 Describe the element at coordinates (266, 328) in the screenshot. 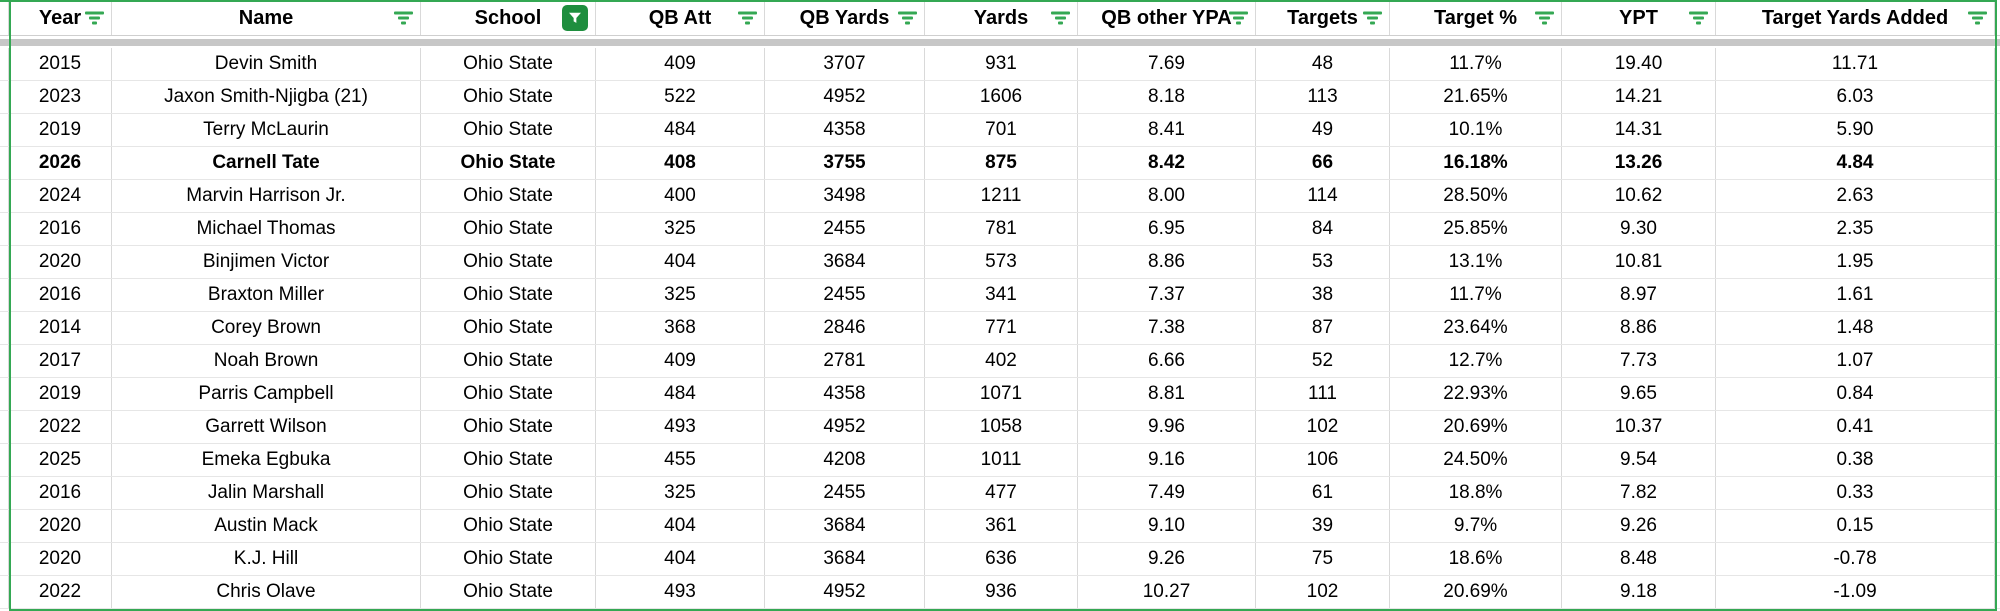

I see `cell-name: Corey Brown` at that location.